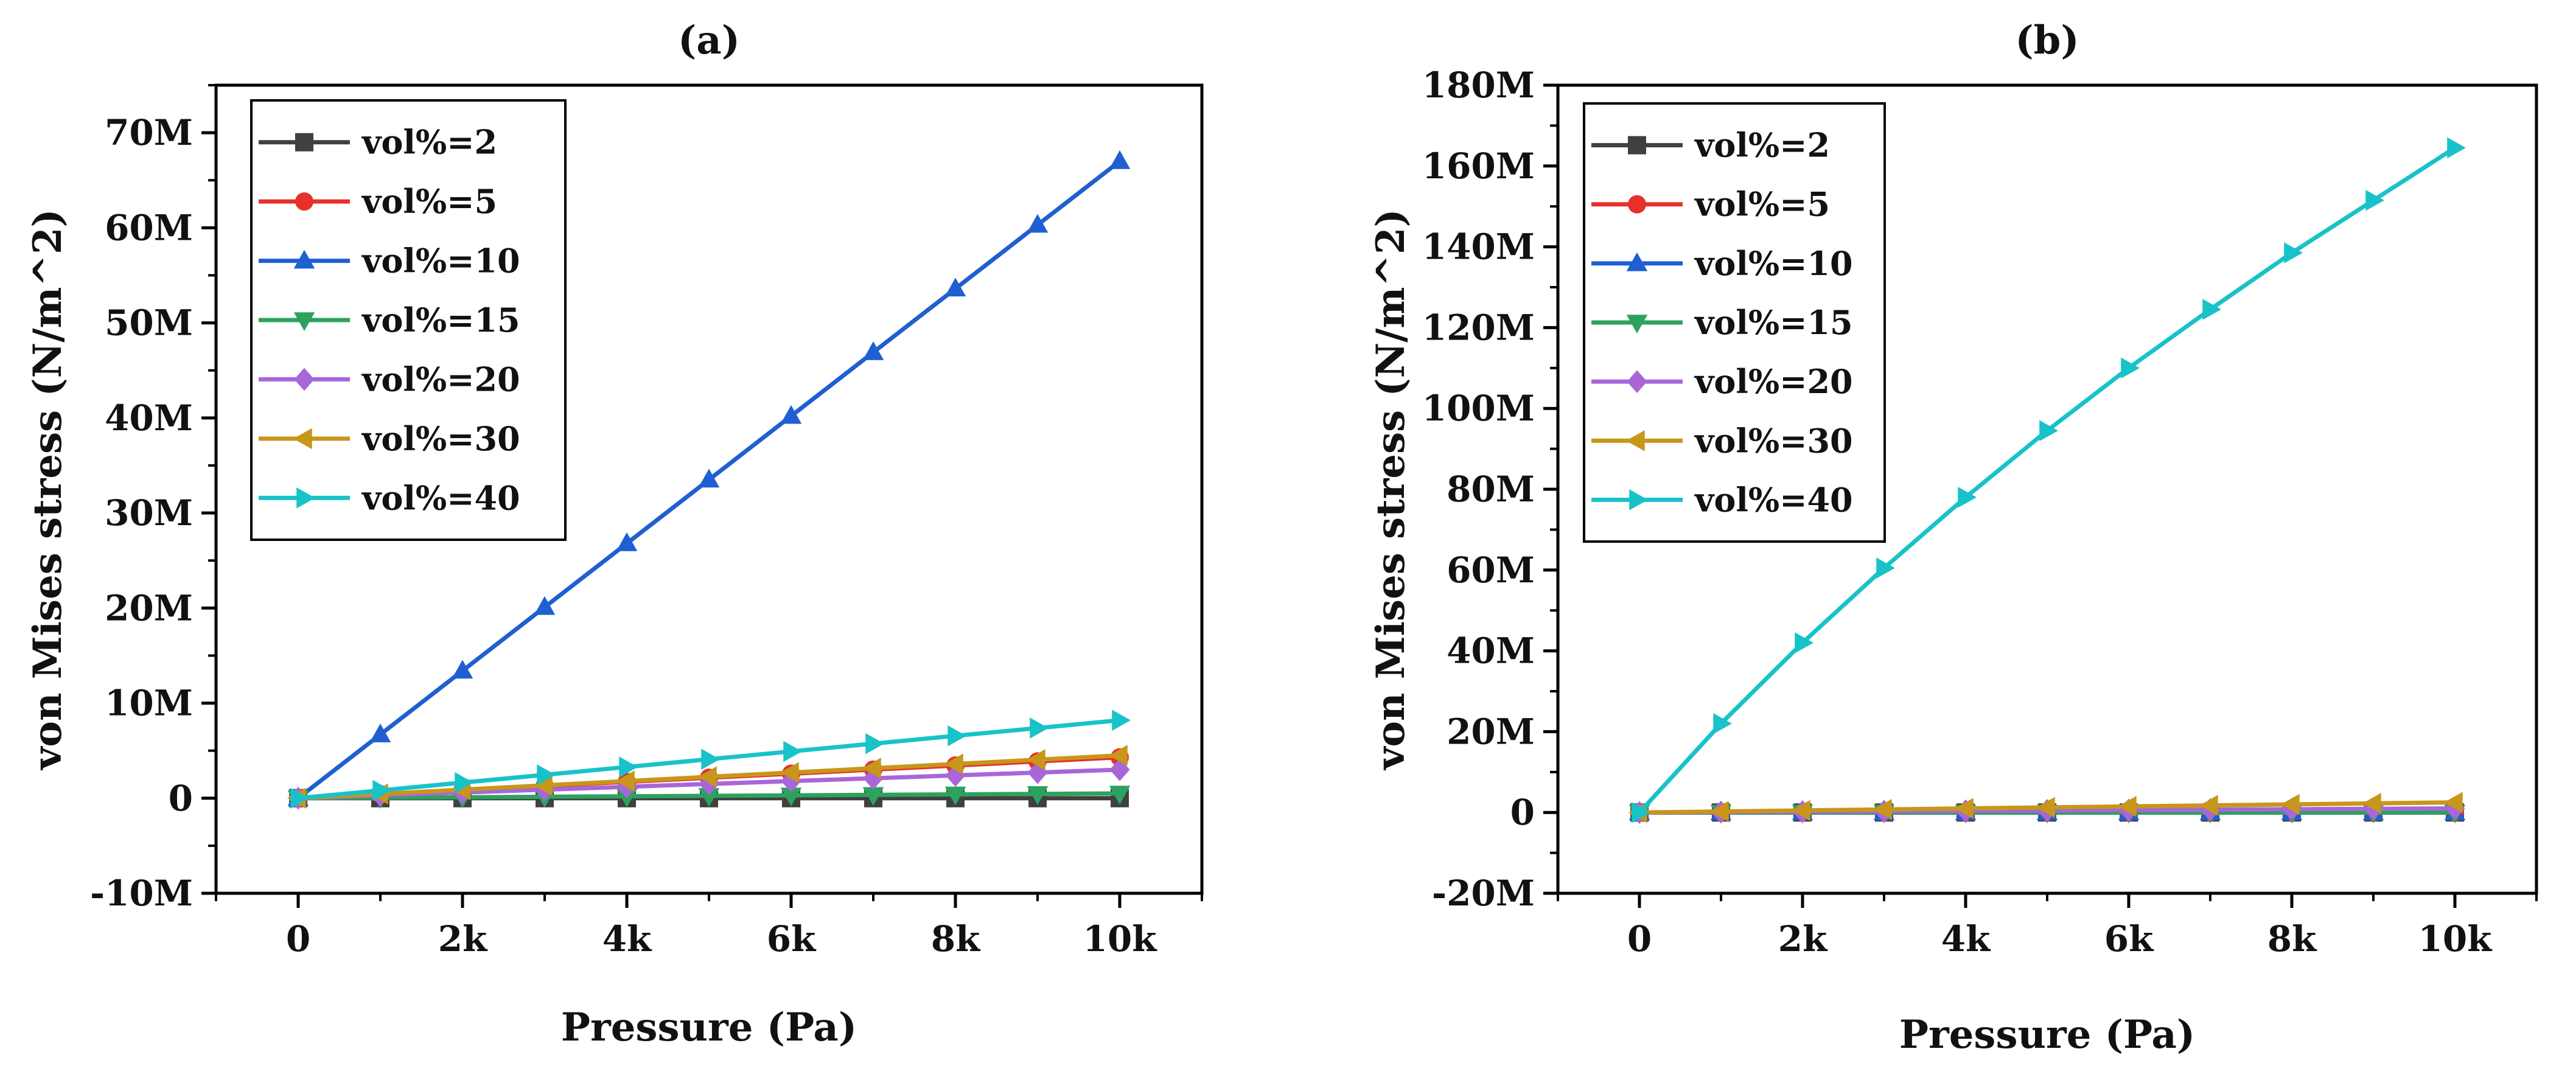 Image resolution: width=2576 pixels, height=1074 pixels. What do you see at coordinates (2047, 40) in the screenshot?
I see `panel-title: (b)` at bounding box center [2047, 40].